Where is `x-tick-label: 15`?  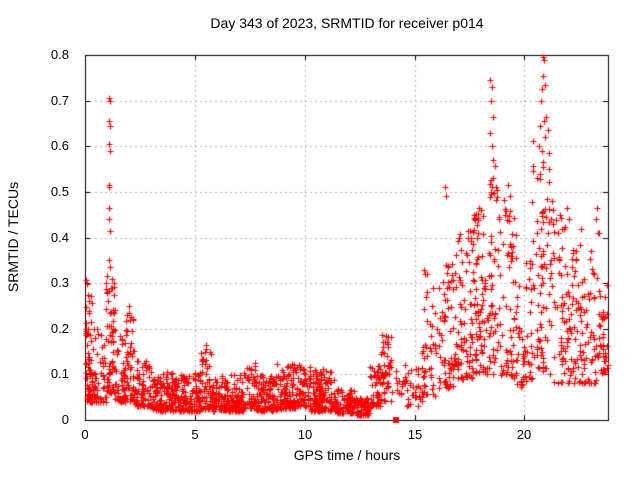
x-tick-label: 15 is located at coordinates (415, 434).